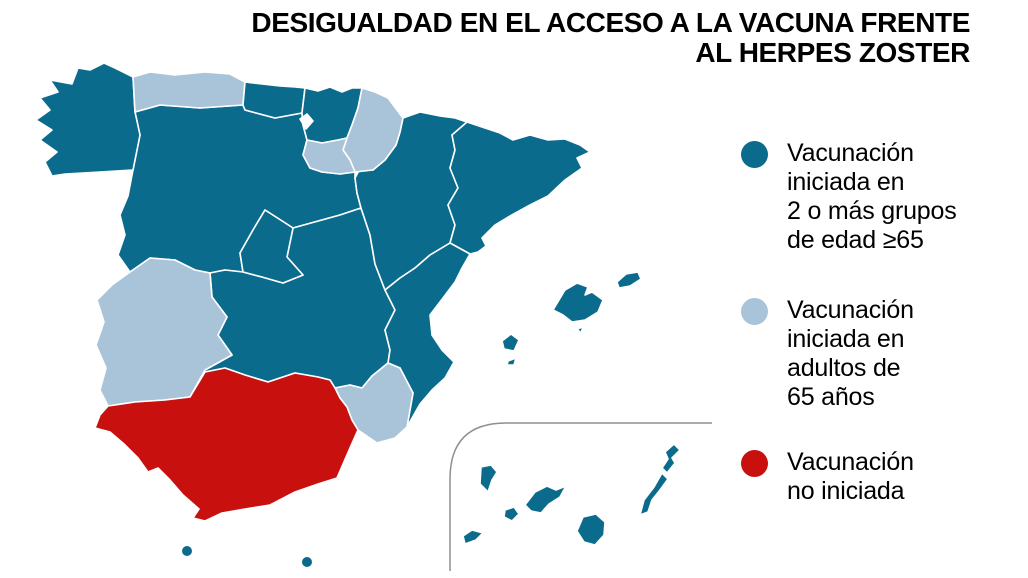 The height and width of the screenshot is (578, 1028). What do you see at coordinates (329, 156) in the screenshot?
I see `region-la-rioja` at bounding box center [329, 156].